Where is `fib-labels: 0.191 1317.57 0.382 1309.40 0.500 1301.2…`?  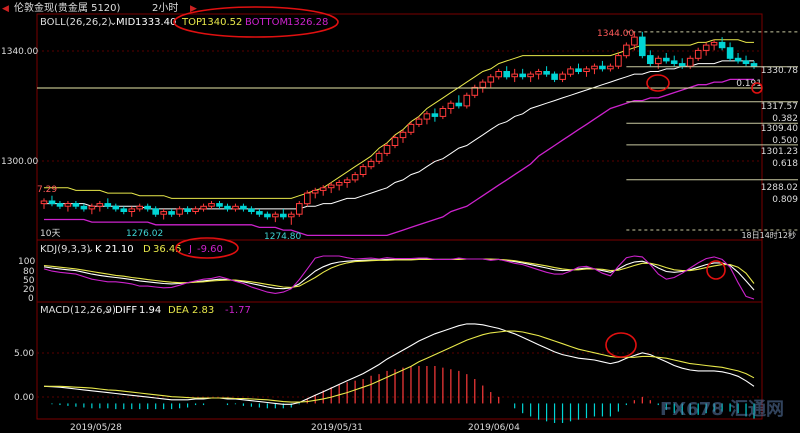
fib-labels: 0.191 1317.57 0.382 1309.40 0.500 1301.2… is located at coordinates (767, 142).